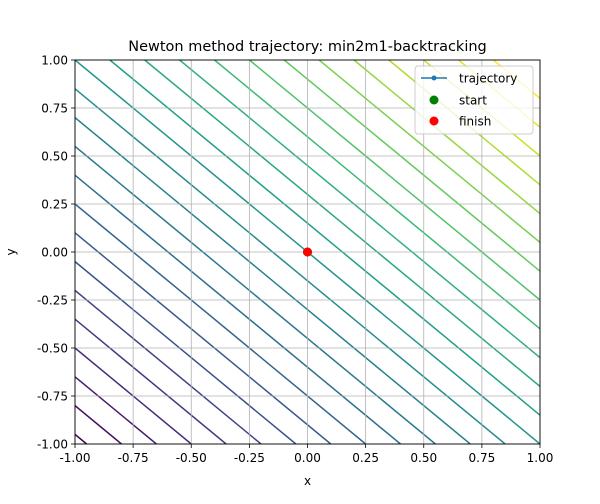  What do you see at coordinates (52, 348) in the screenshot?
I see `y-tick-label-2: -0.50` at bounding box center [52, 348].